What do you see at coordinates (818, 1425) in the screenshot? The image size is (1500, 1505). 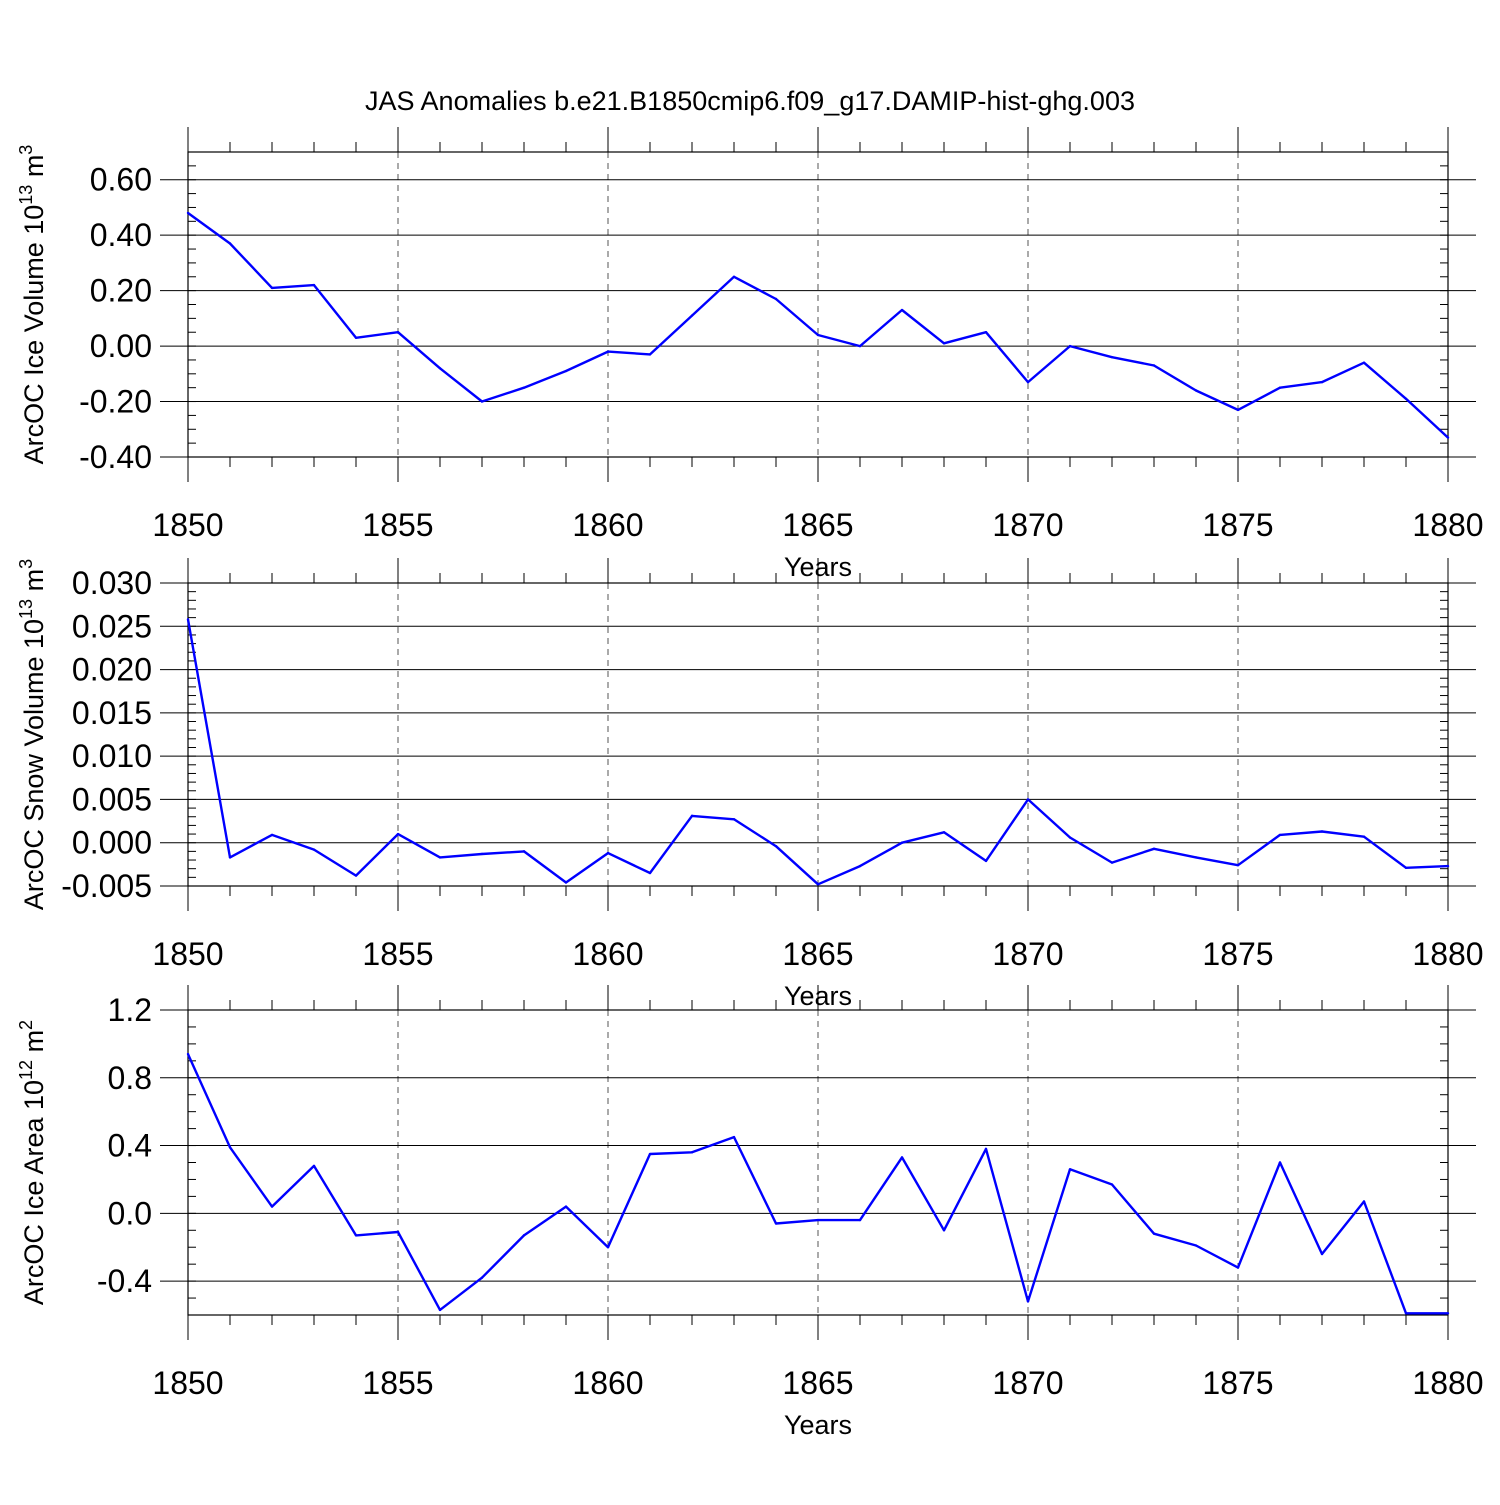 I see `x-axis-label: Years` at bounding box center [818, 1425].